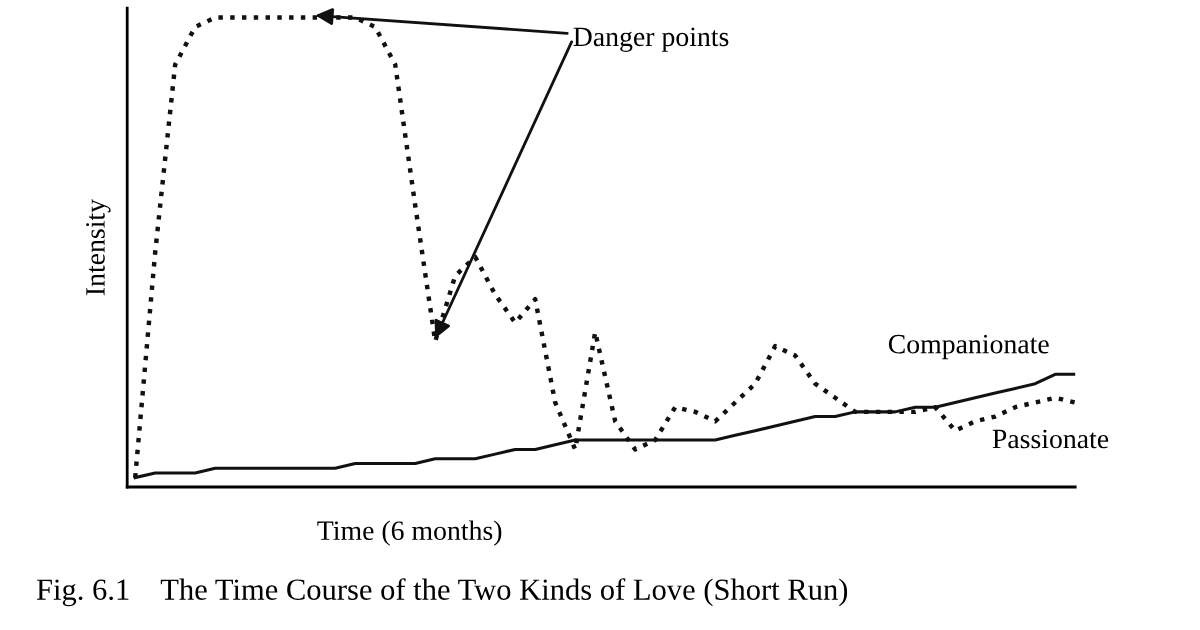 The height and width of the screenshot is (630, 1200). Describe the element at coordinates (651, 39) in the screenshot. I see `annotation: Danger points` at that location.